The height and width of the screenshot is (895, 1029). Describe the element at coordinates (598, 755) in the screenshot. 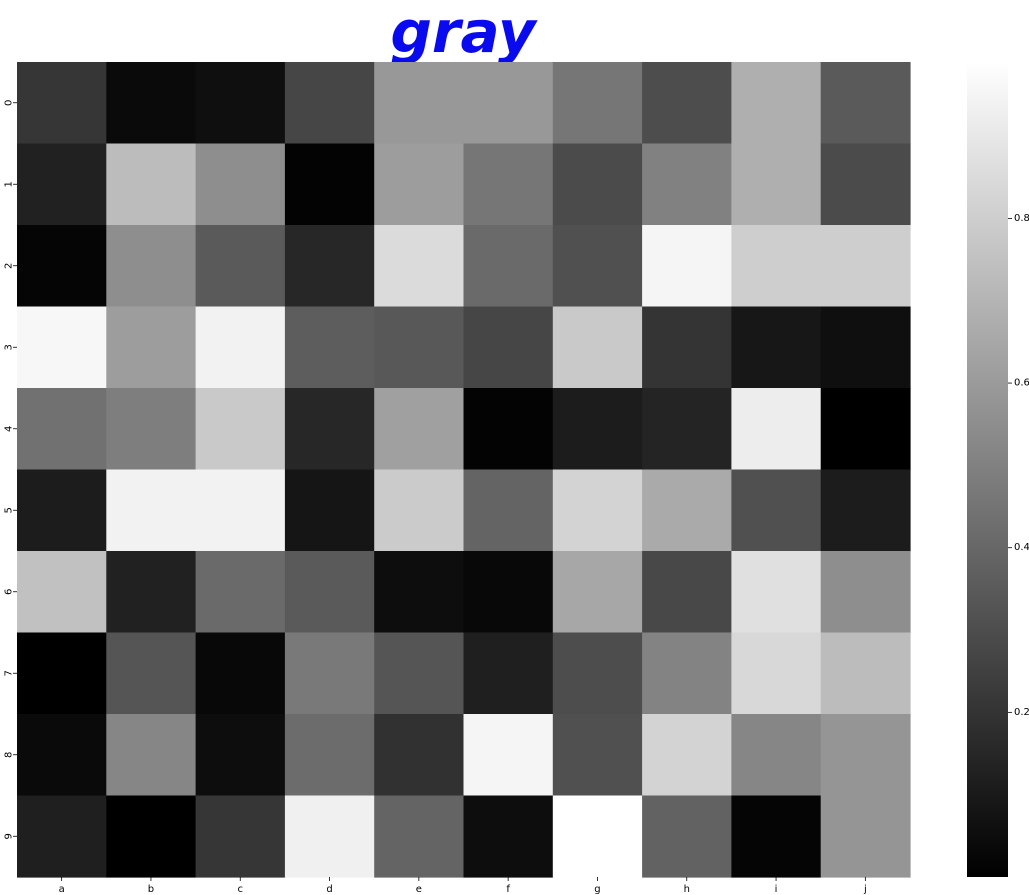

I see `heatmap-cell-8-g` at that location.